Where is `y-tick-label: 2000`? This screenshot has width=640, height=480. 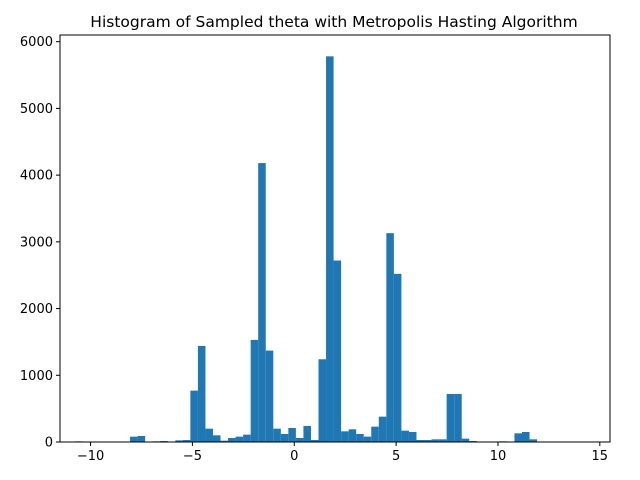
y-tick-label: 2000 is located at coordinates (36, 309).